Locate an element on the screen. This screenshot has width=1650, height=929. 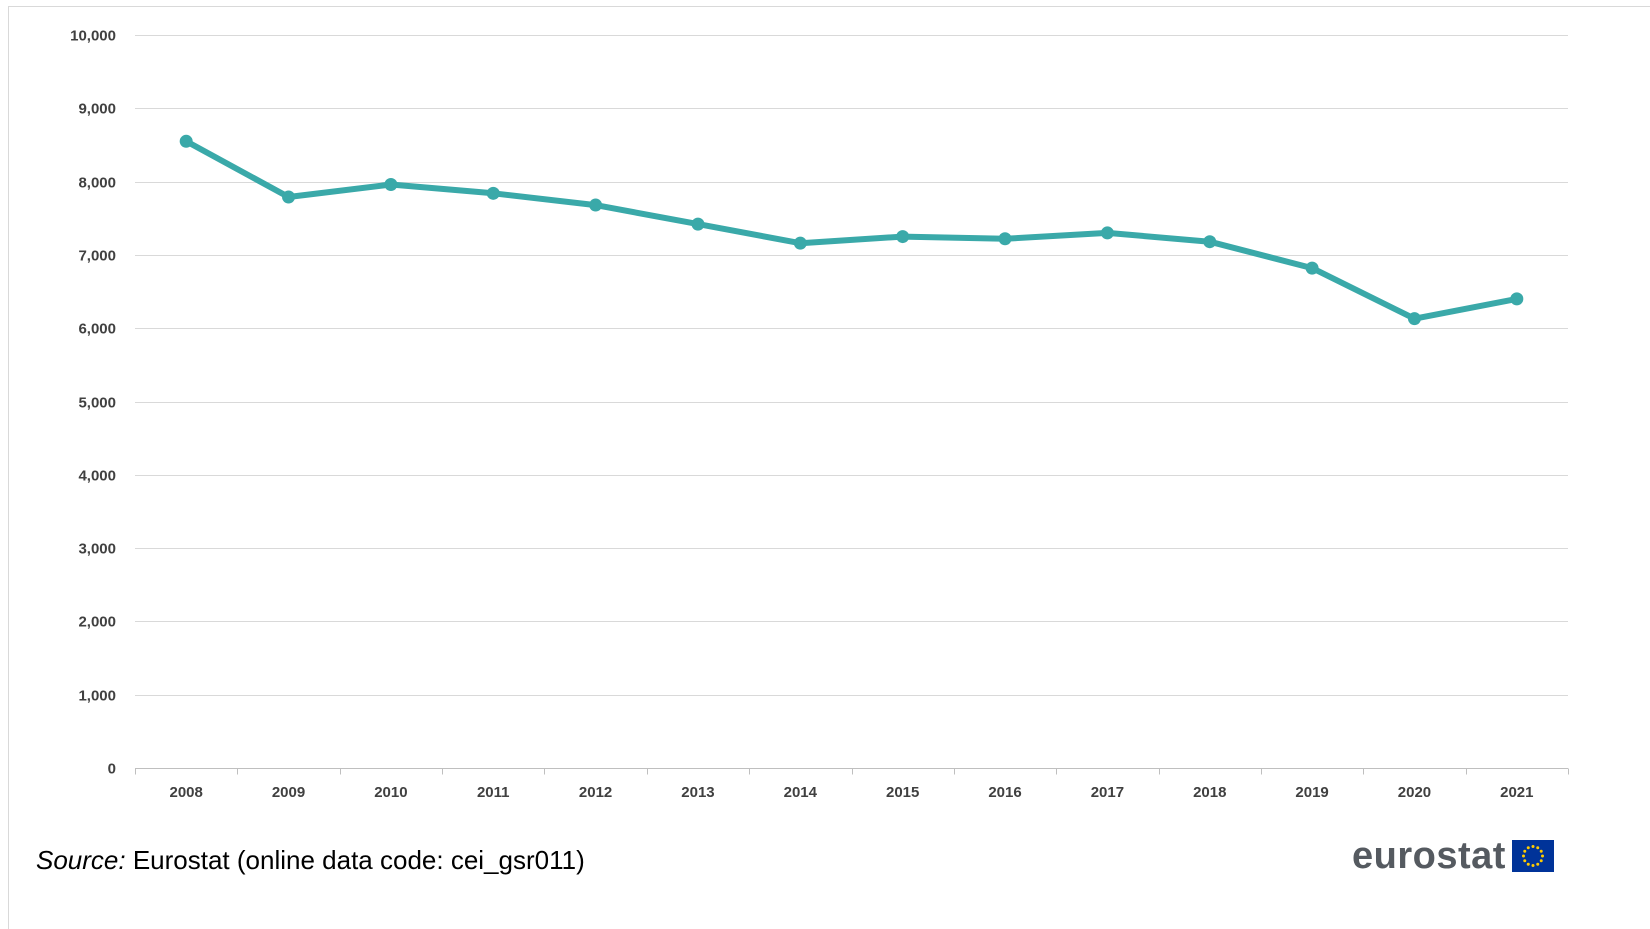
x-tick-label: 2017 is located at coordinates (1107, 792).